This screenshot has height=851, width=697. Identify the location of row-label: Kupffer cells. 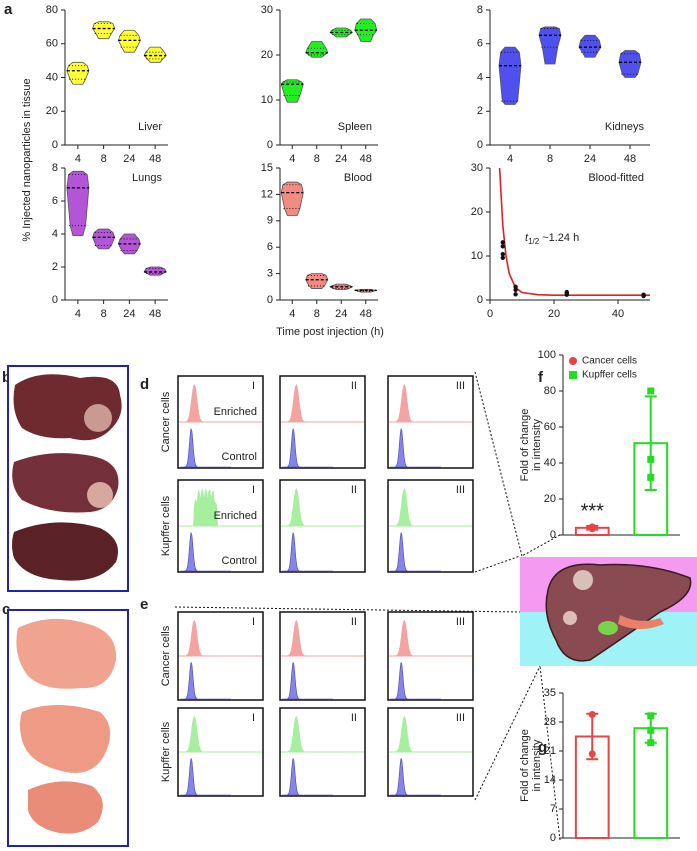
(166, 751).